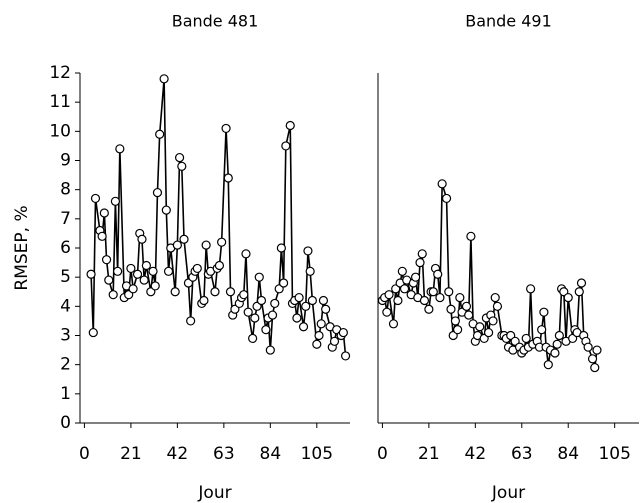 The height and width of the screenshot is (503, 640). Describe the element at coordinates (65, 365) in the screenshot. I see `y-tick-label: 2` at that location.